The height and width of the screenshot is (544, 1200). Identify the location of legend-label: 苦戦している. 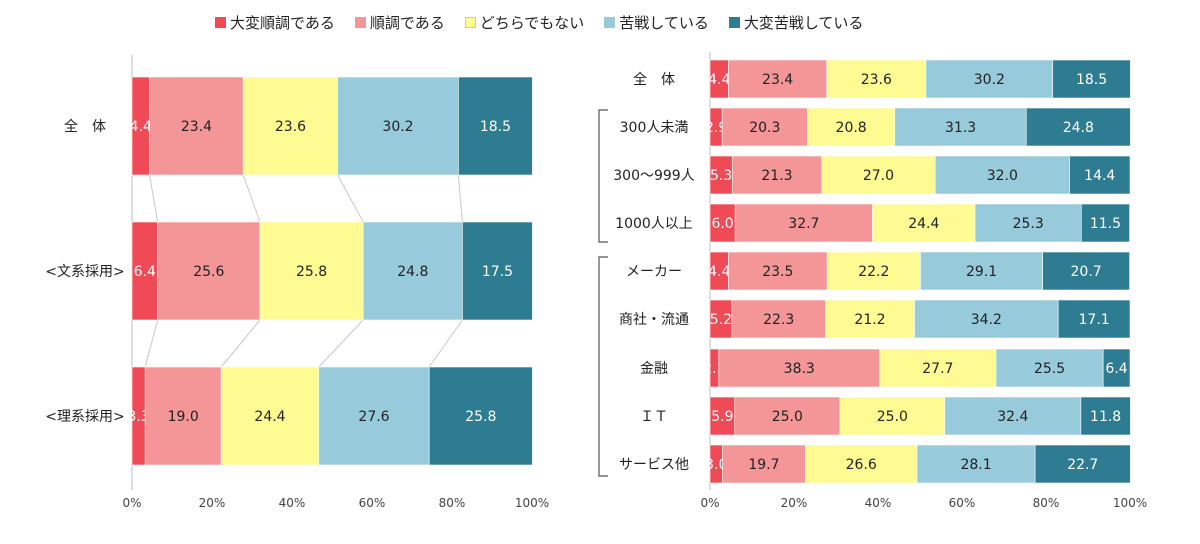
(664, 22).